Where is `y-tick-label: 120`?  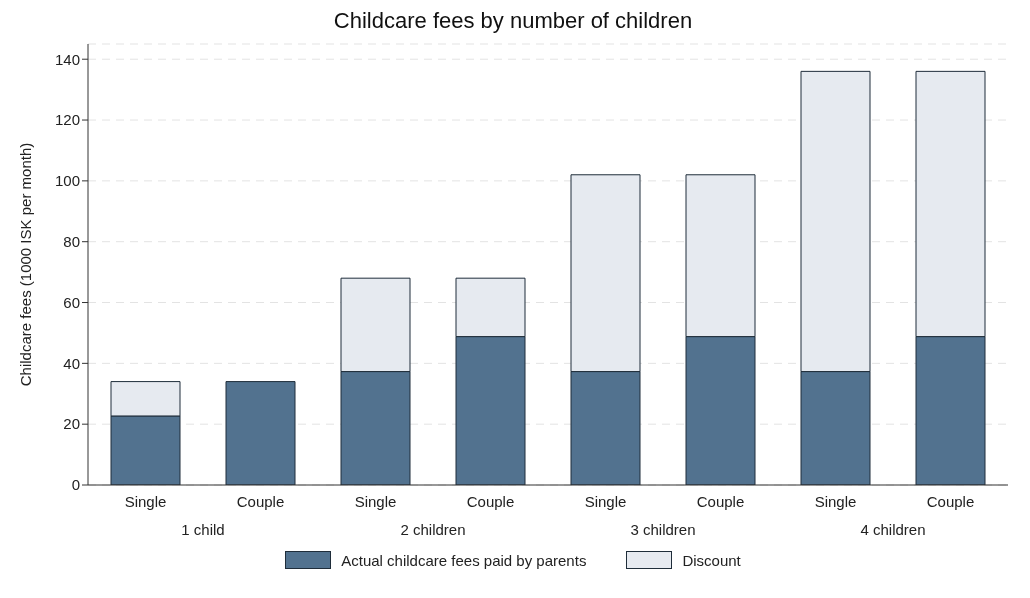 y-tick-label: 120 is located at coordinates (67, 120).